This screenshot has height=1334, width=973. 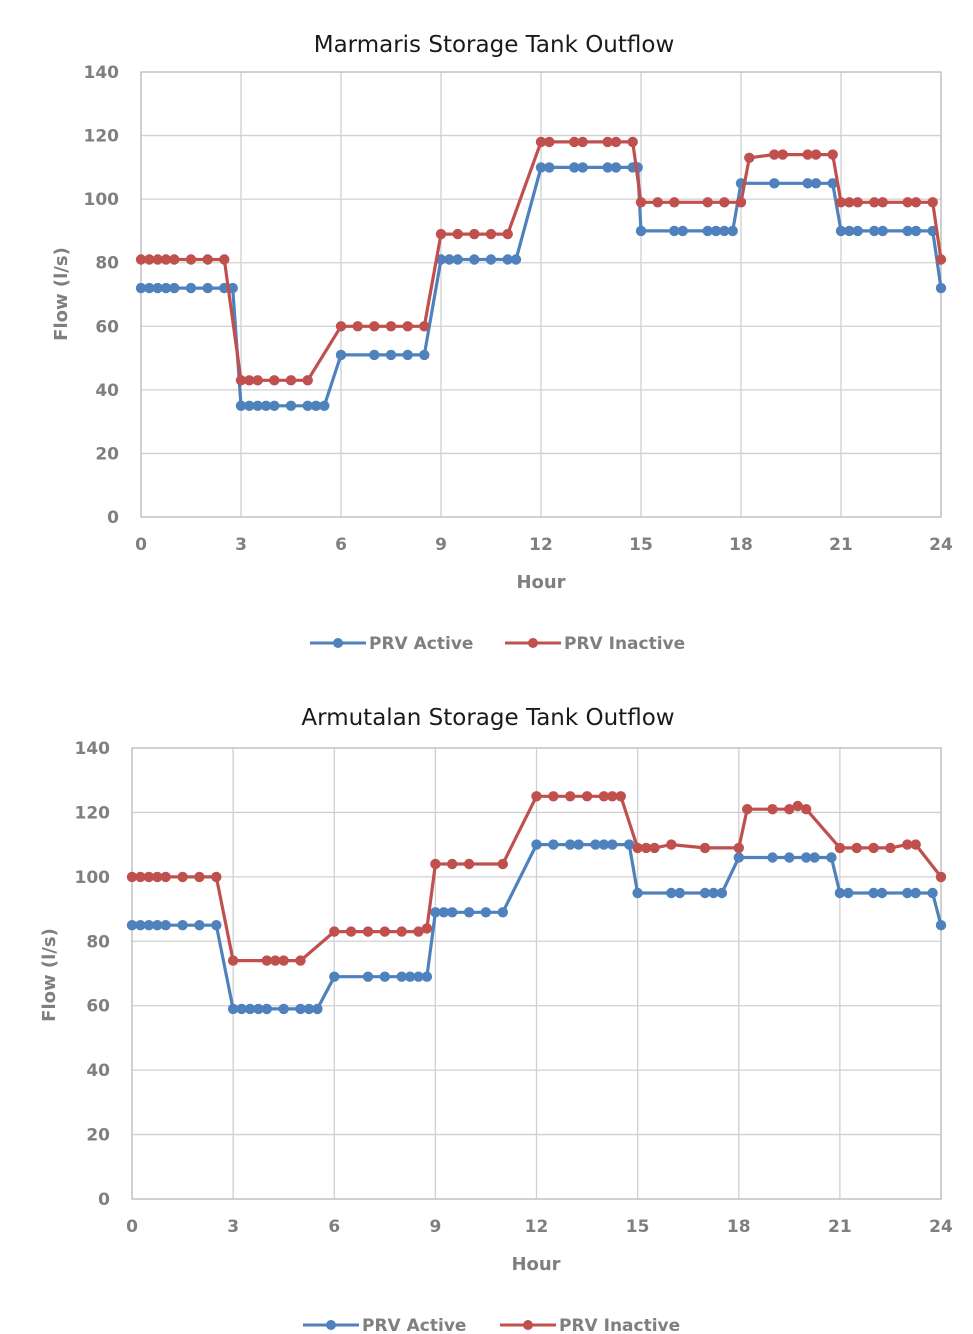 What do you see at coordinates (441, 545) in the screenshot?
I see `x-tick-label: 9` at bounding box center [441, 545].